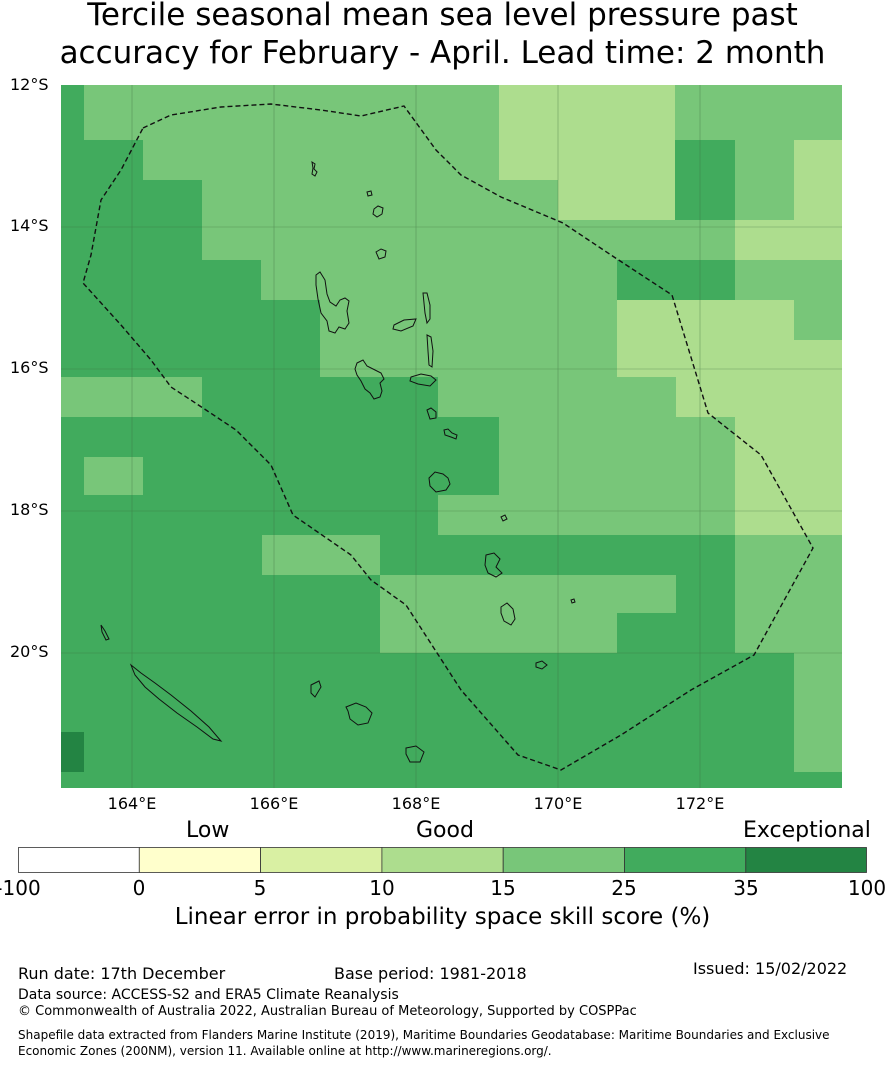 Image resolution: width=885 pixels, height=1065 pixels. Describe the element at coordinates (122, 973) in the screenshot. I see `run-date: Run date: 17th December` at that location.